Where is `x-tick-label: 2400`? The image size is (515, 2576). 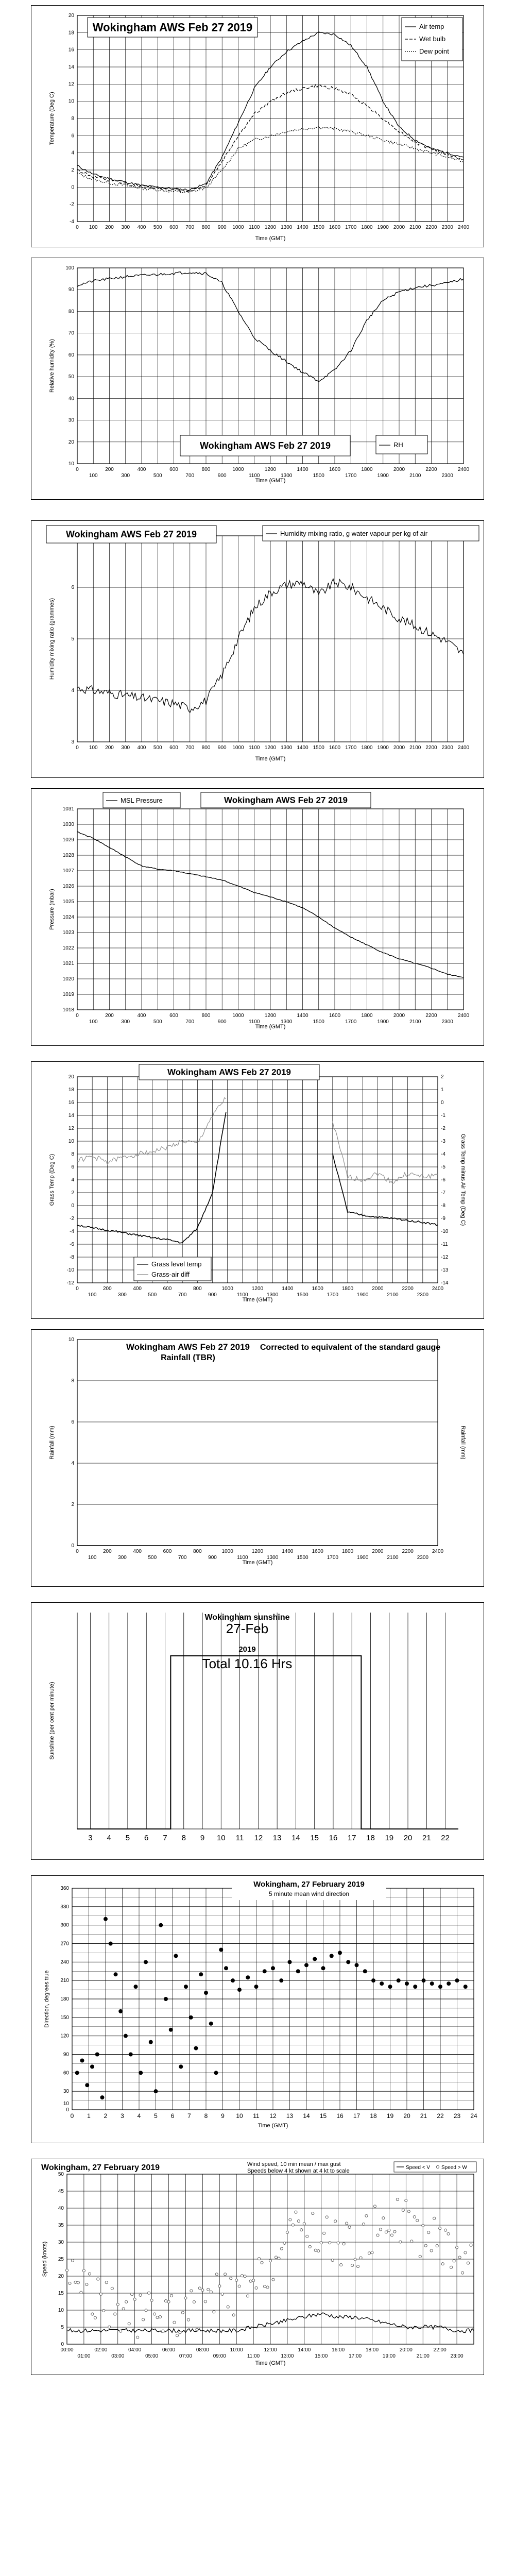
x-tick-label: 2400 is located at coordinates (464, 1016).